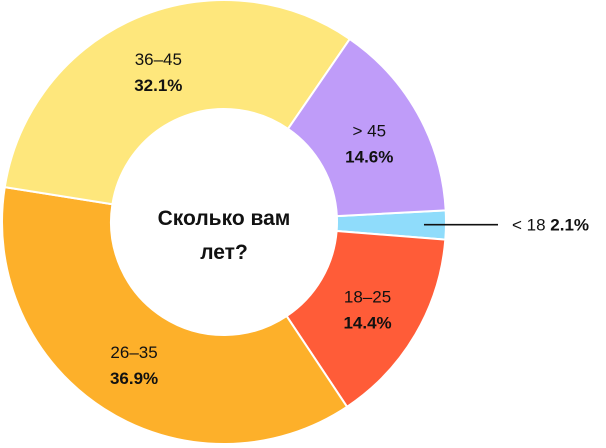 Image resolution: width=606 pixels, height=448 pixels. Describe the element at coordinates (224, 218) in the screenshot. I see `chart-title-line-1: Сколько вам` at that location.